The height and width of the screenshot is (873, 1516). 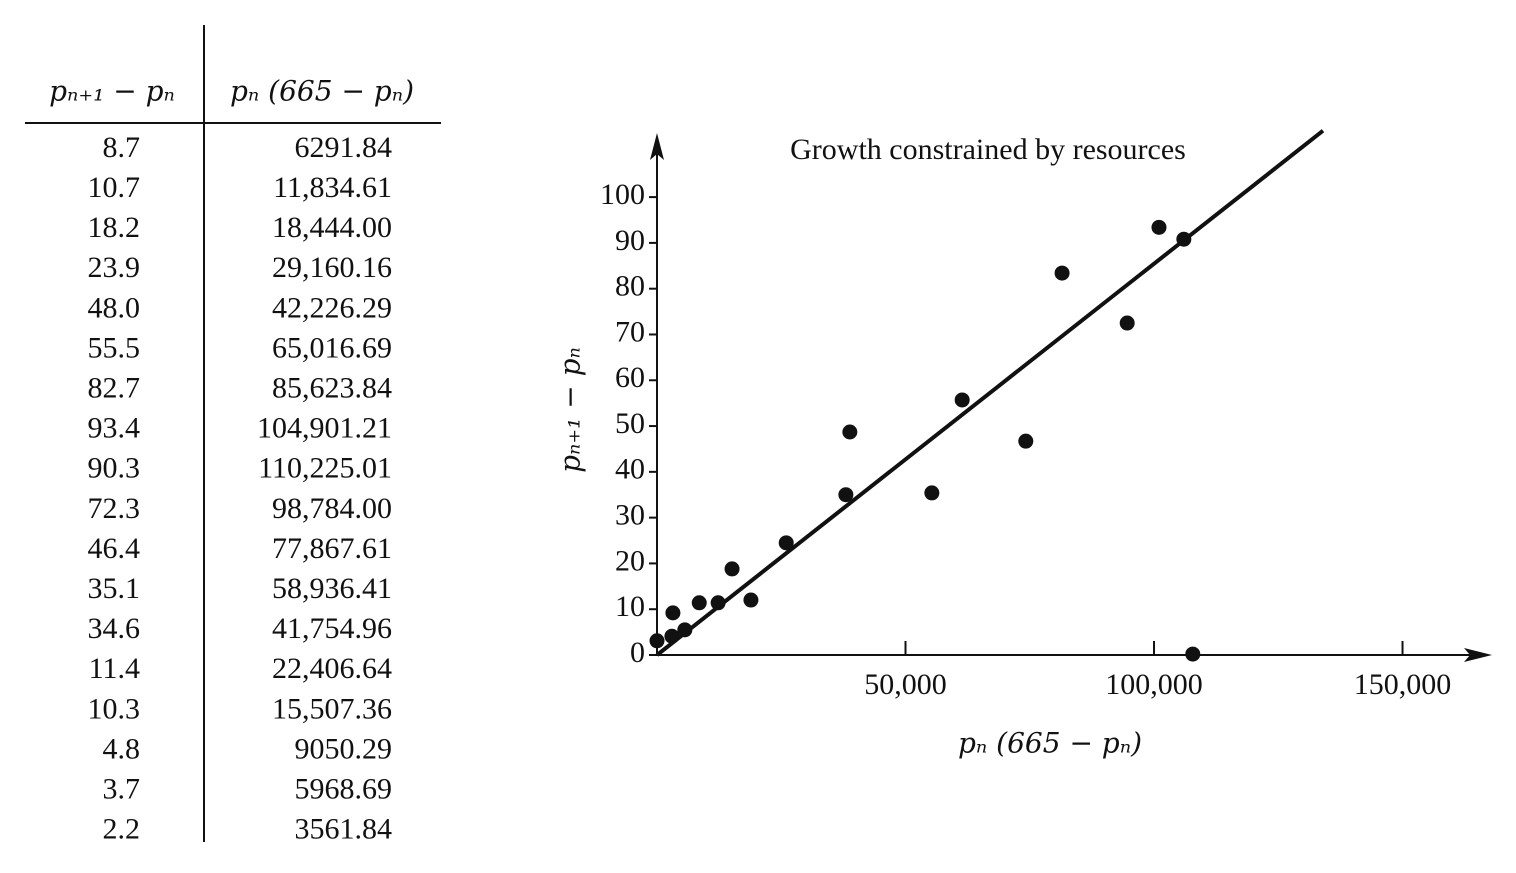 I want to click on y-tick-label: 60, so click(x=630, y=377).